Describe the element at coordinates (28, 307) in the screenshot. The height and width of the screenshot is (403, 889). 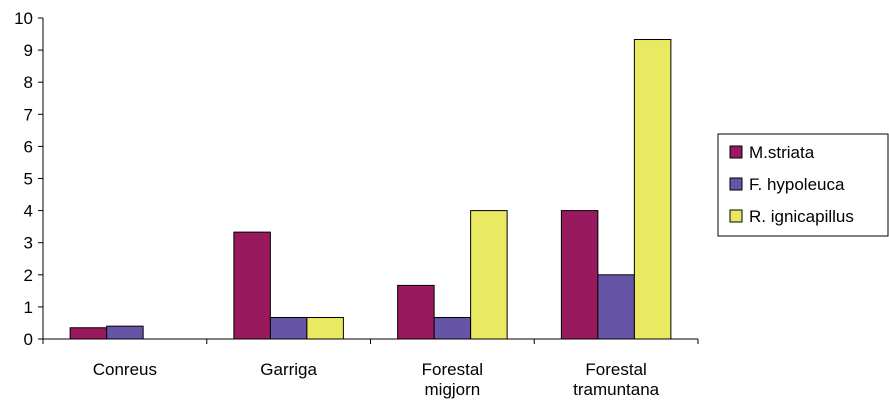
I see `y-tick-label: 1` at that location.